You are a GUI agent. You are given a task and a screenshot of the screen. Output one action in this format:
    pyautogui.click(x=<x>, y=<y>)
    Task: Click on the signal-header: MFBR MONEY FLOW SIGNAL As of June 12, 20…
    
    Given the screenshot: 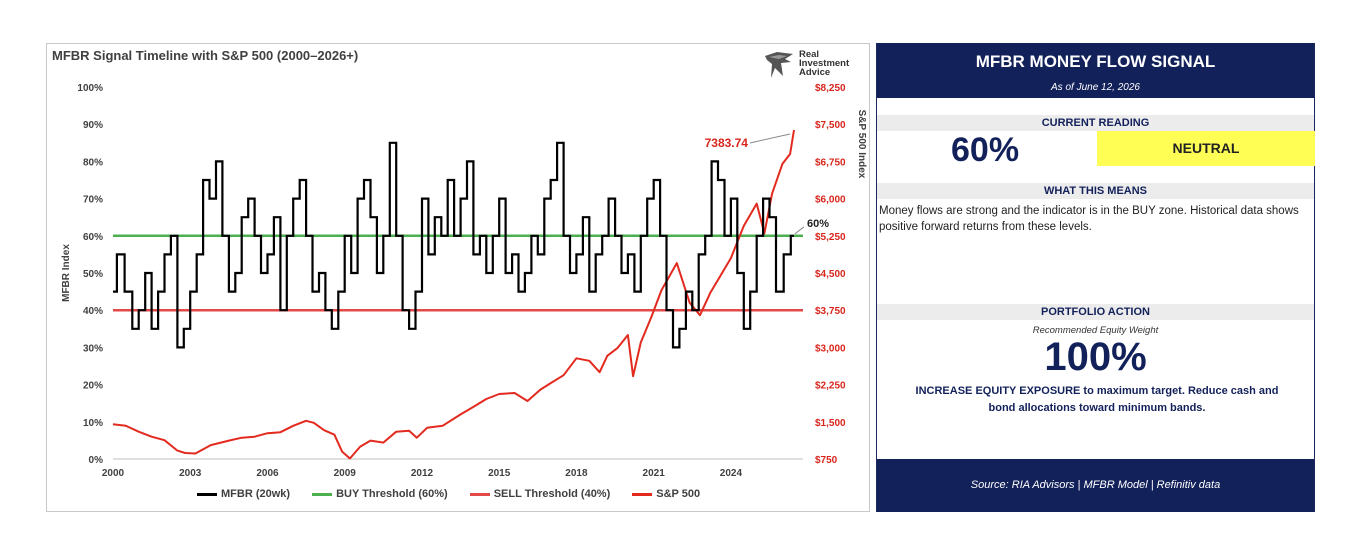 What is the action you would take?
    pyautogui.click(x=1095, y=70)
    